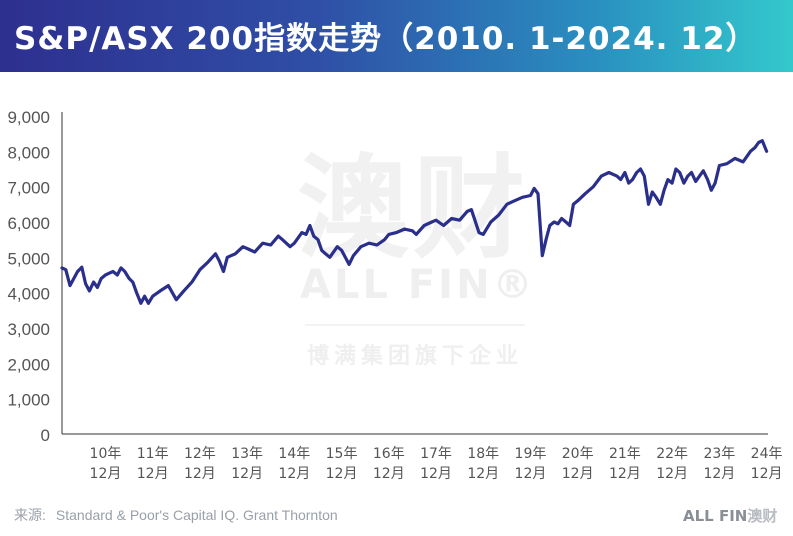 The image size is (793, 536). I want to click on x-tick-label-year: 23年, so click(719, 454).